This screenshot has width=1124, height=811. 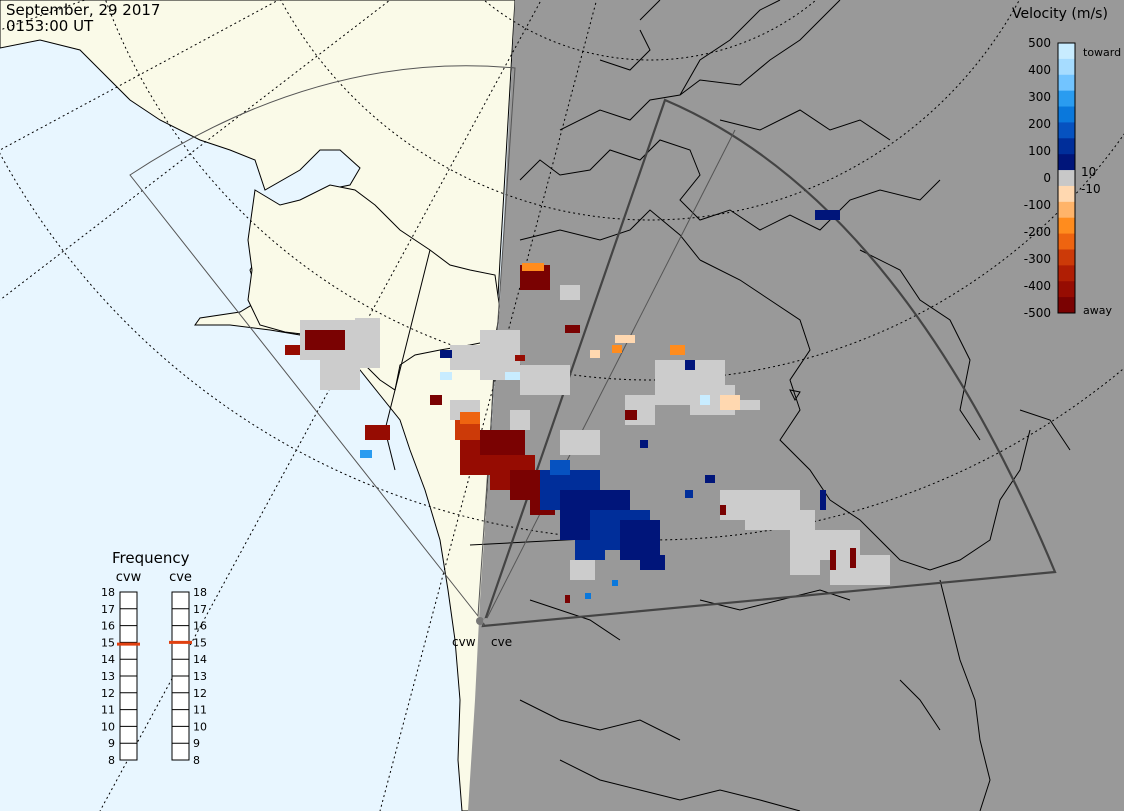 I want to click on colorbar-frame, so click(x=1066, y=178).